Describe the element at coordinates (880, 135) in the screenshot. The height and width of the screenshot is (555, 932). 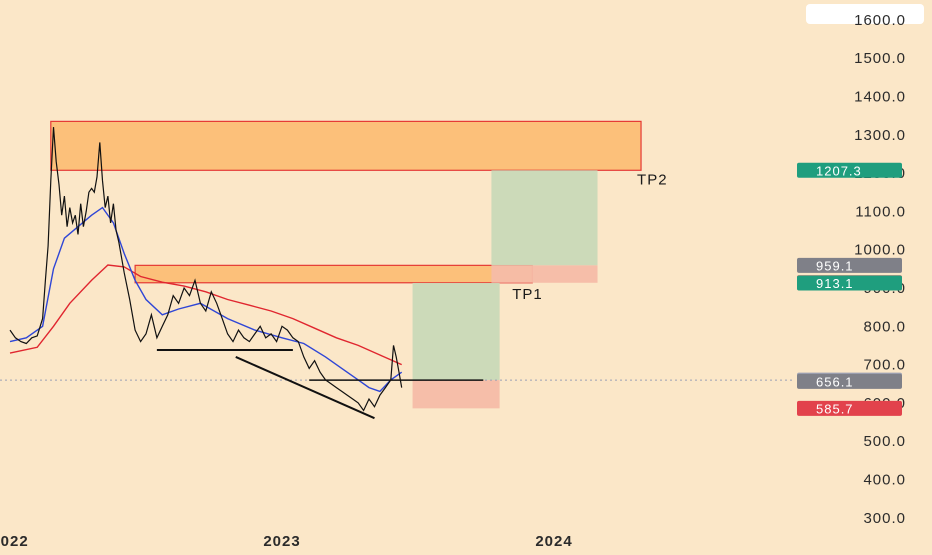
I see `y-tick-label: 1300.0` at that location.